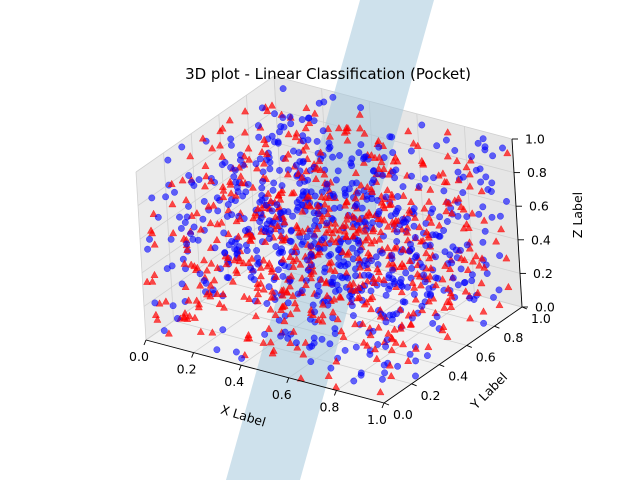 This screenshot has height=480, width=640. I want to click on z-tick-label: 0.2, so click(543, 273).